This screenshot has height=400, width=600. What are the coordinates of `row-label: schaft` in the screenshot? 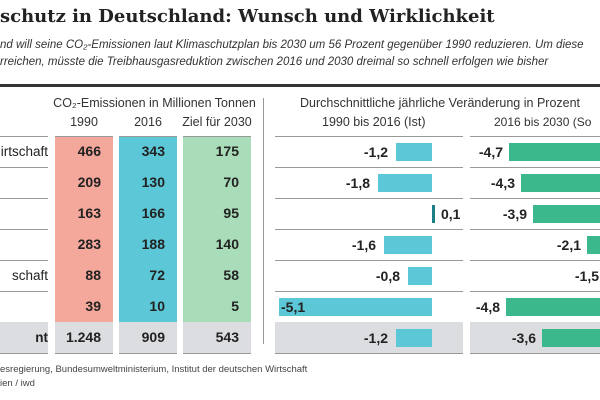 It's located at (29, 275).